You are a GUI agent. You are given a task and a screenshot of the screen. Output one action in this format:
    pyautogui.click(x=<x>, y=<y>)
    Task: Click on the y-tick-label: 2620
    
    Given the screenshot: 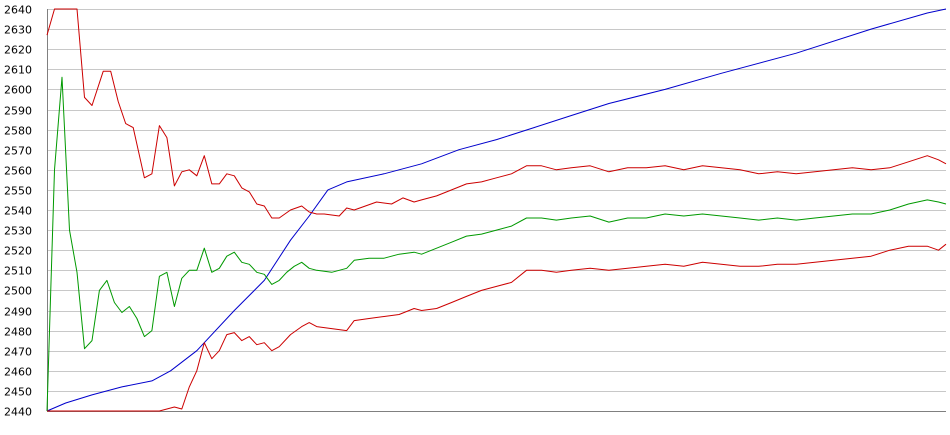 What is the action you would take?
    pyautogui.click(x=18, y=50)
    